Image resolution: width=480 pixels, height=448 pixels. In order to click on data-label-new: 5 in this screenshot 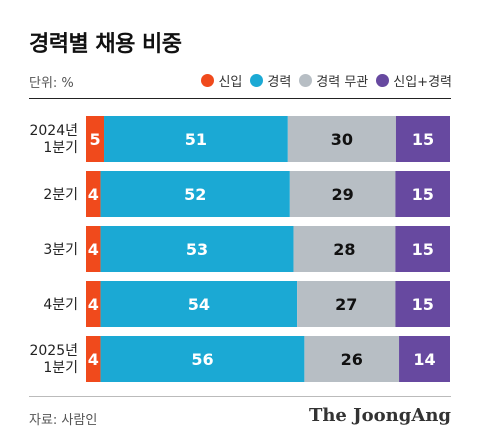, I will do `click(94, 139)`.